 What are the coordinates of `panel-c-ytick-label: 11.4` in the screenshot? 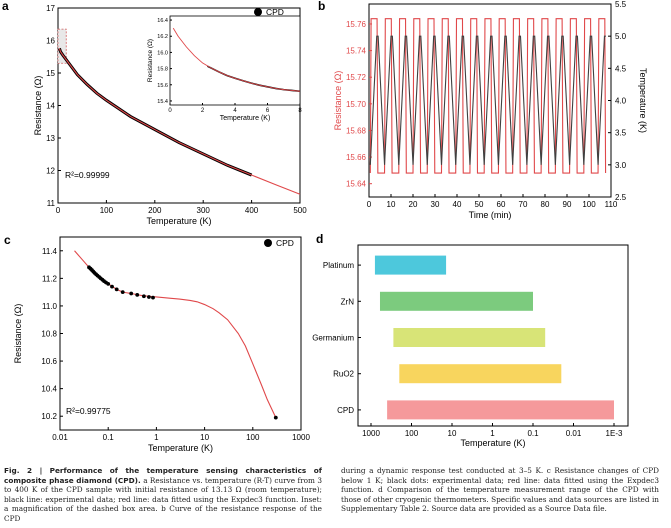 It's located at (50, 251).